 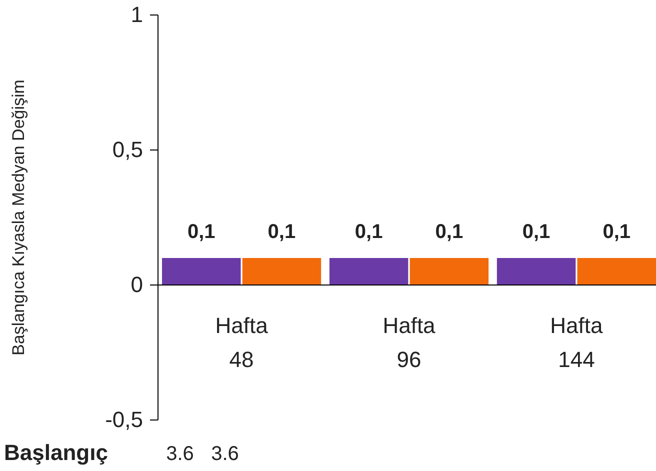 What do you see at coordinates (136, 15) in the screenshot?
I see `y-tick-label: 1` at bounding box center [136, 15].